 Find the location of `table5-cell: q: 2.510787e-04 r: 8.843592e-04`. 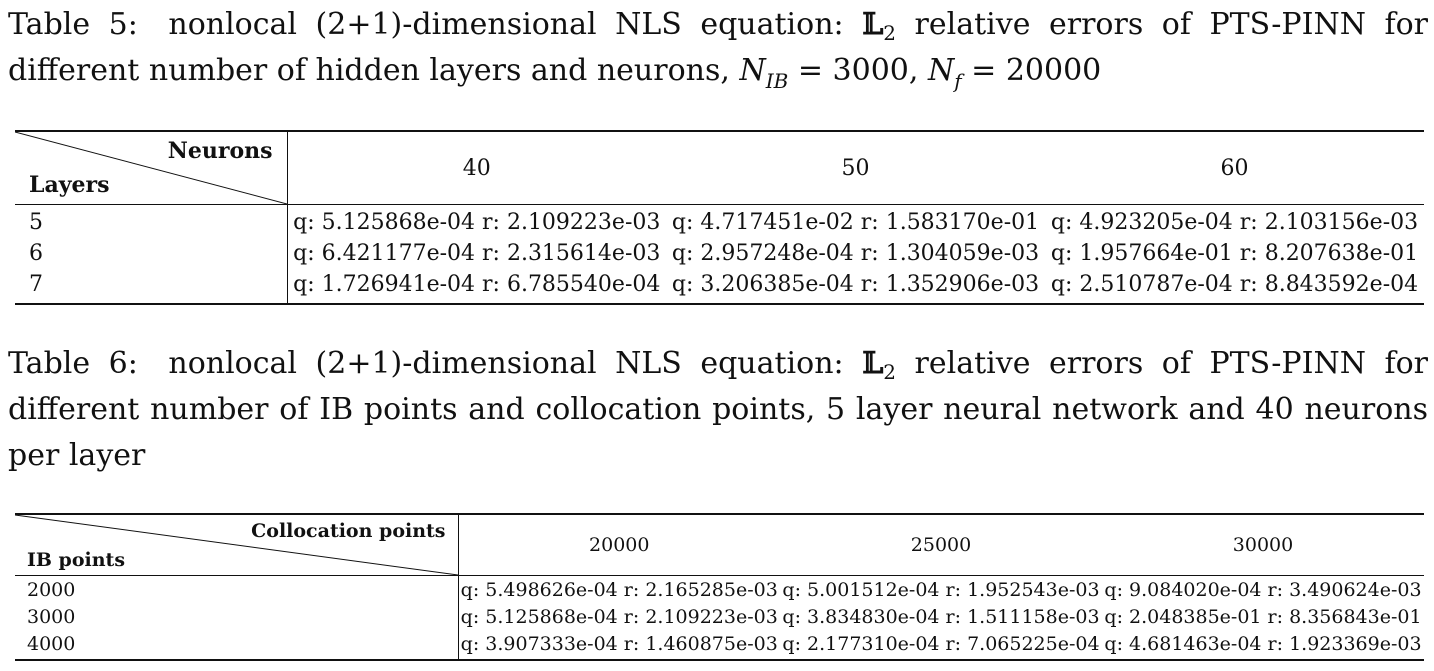

table5-cell: q: 2.510787e-04 r: 8.843592e-04 is located at coordinates (1234, 284).